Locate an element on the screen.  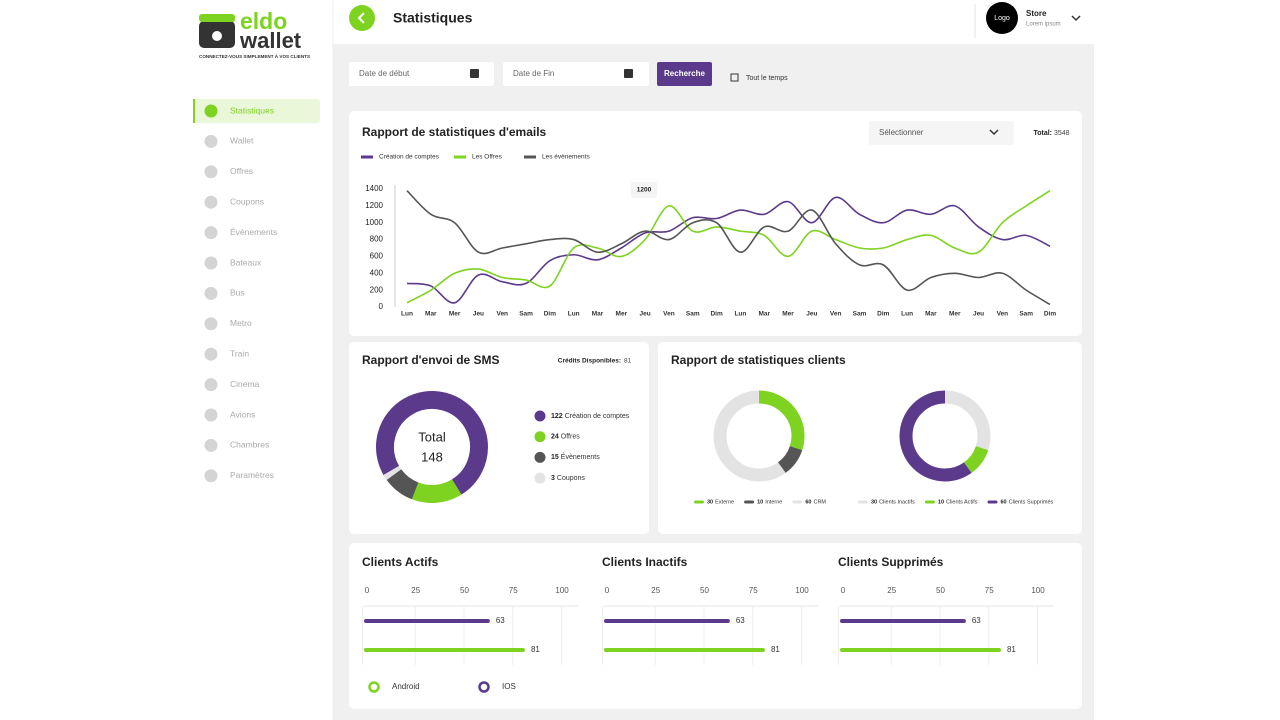
x-tick-label: 100 is located at coordinates (562, 590).